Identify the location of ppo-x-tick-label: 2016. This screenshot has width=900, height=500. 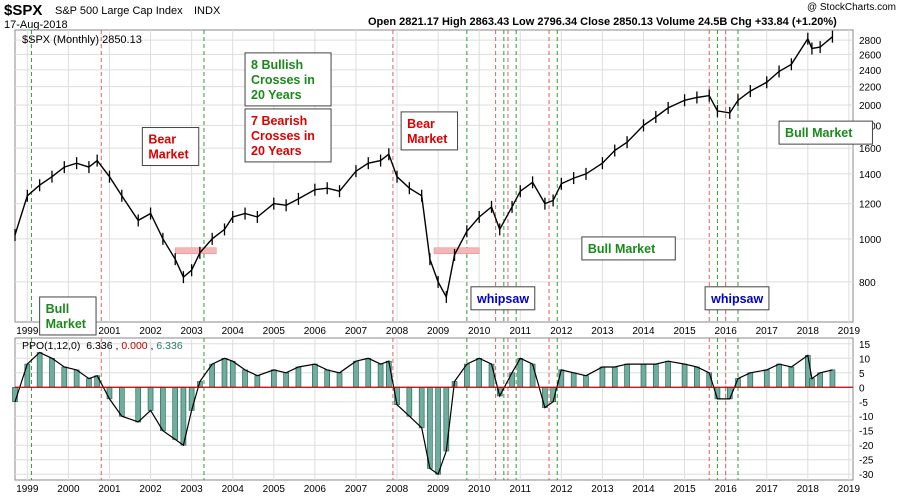
(726, 489).